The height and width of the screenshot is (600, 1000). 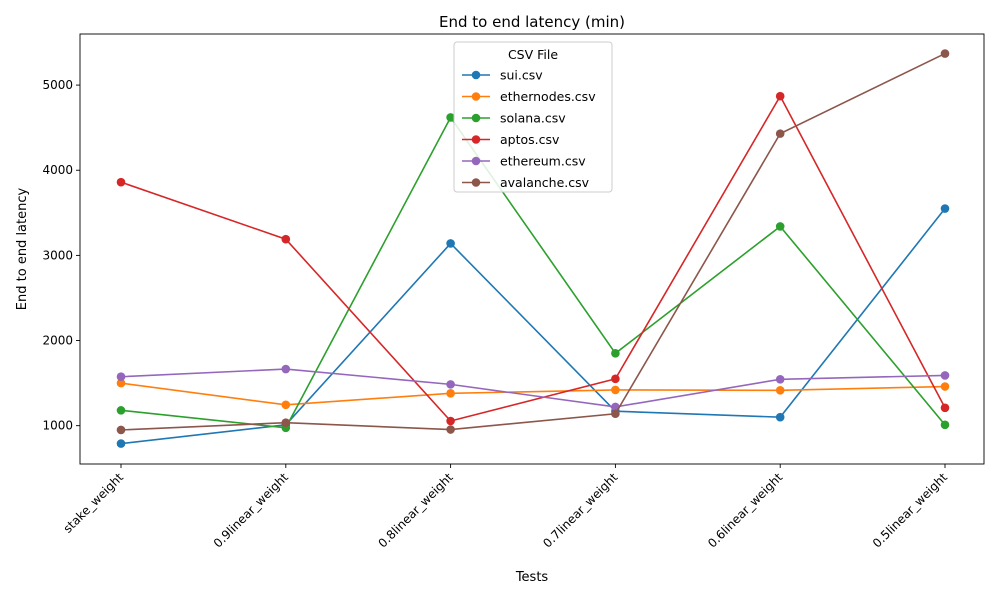 What do you see at coordinates (543, 161) in the screenshot?
I see `legend-entry-label: ethereum.csv` at bounding box center [543, 161].